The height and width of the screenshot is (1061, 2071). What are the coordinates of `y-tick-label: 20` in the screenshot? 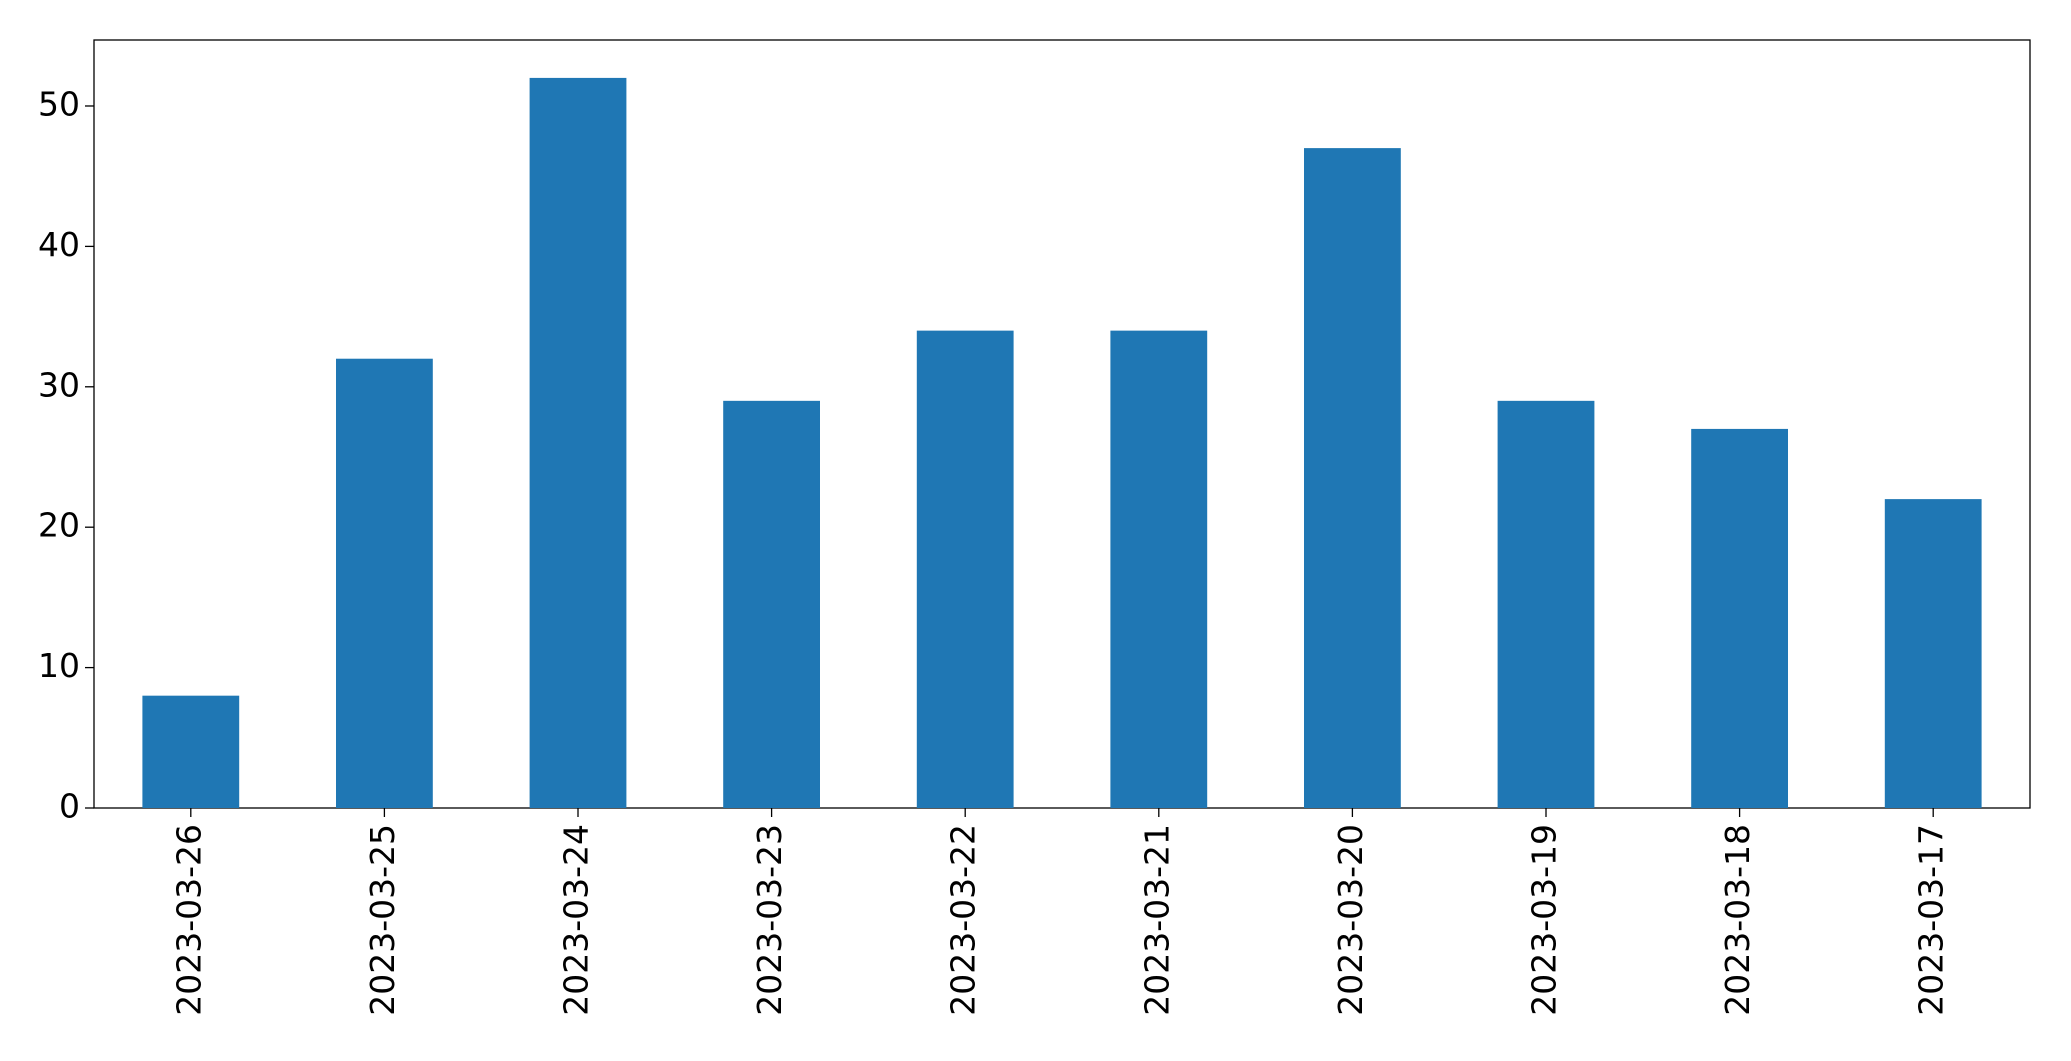 It's located at (59, 525).